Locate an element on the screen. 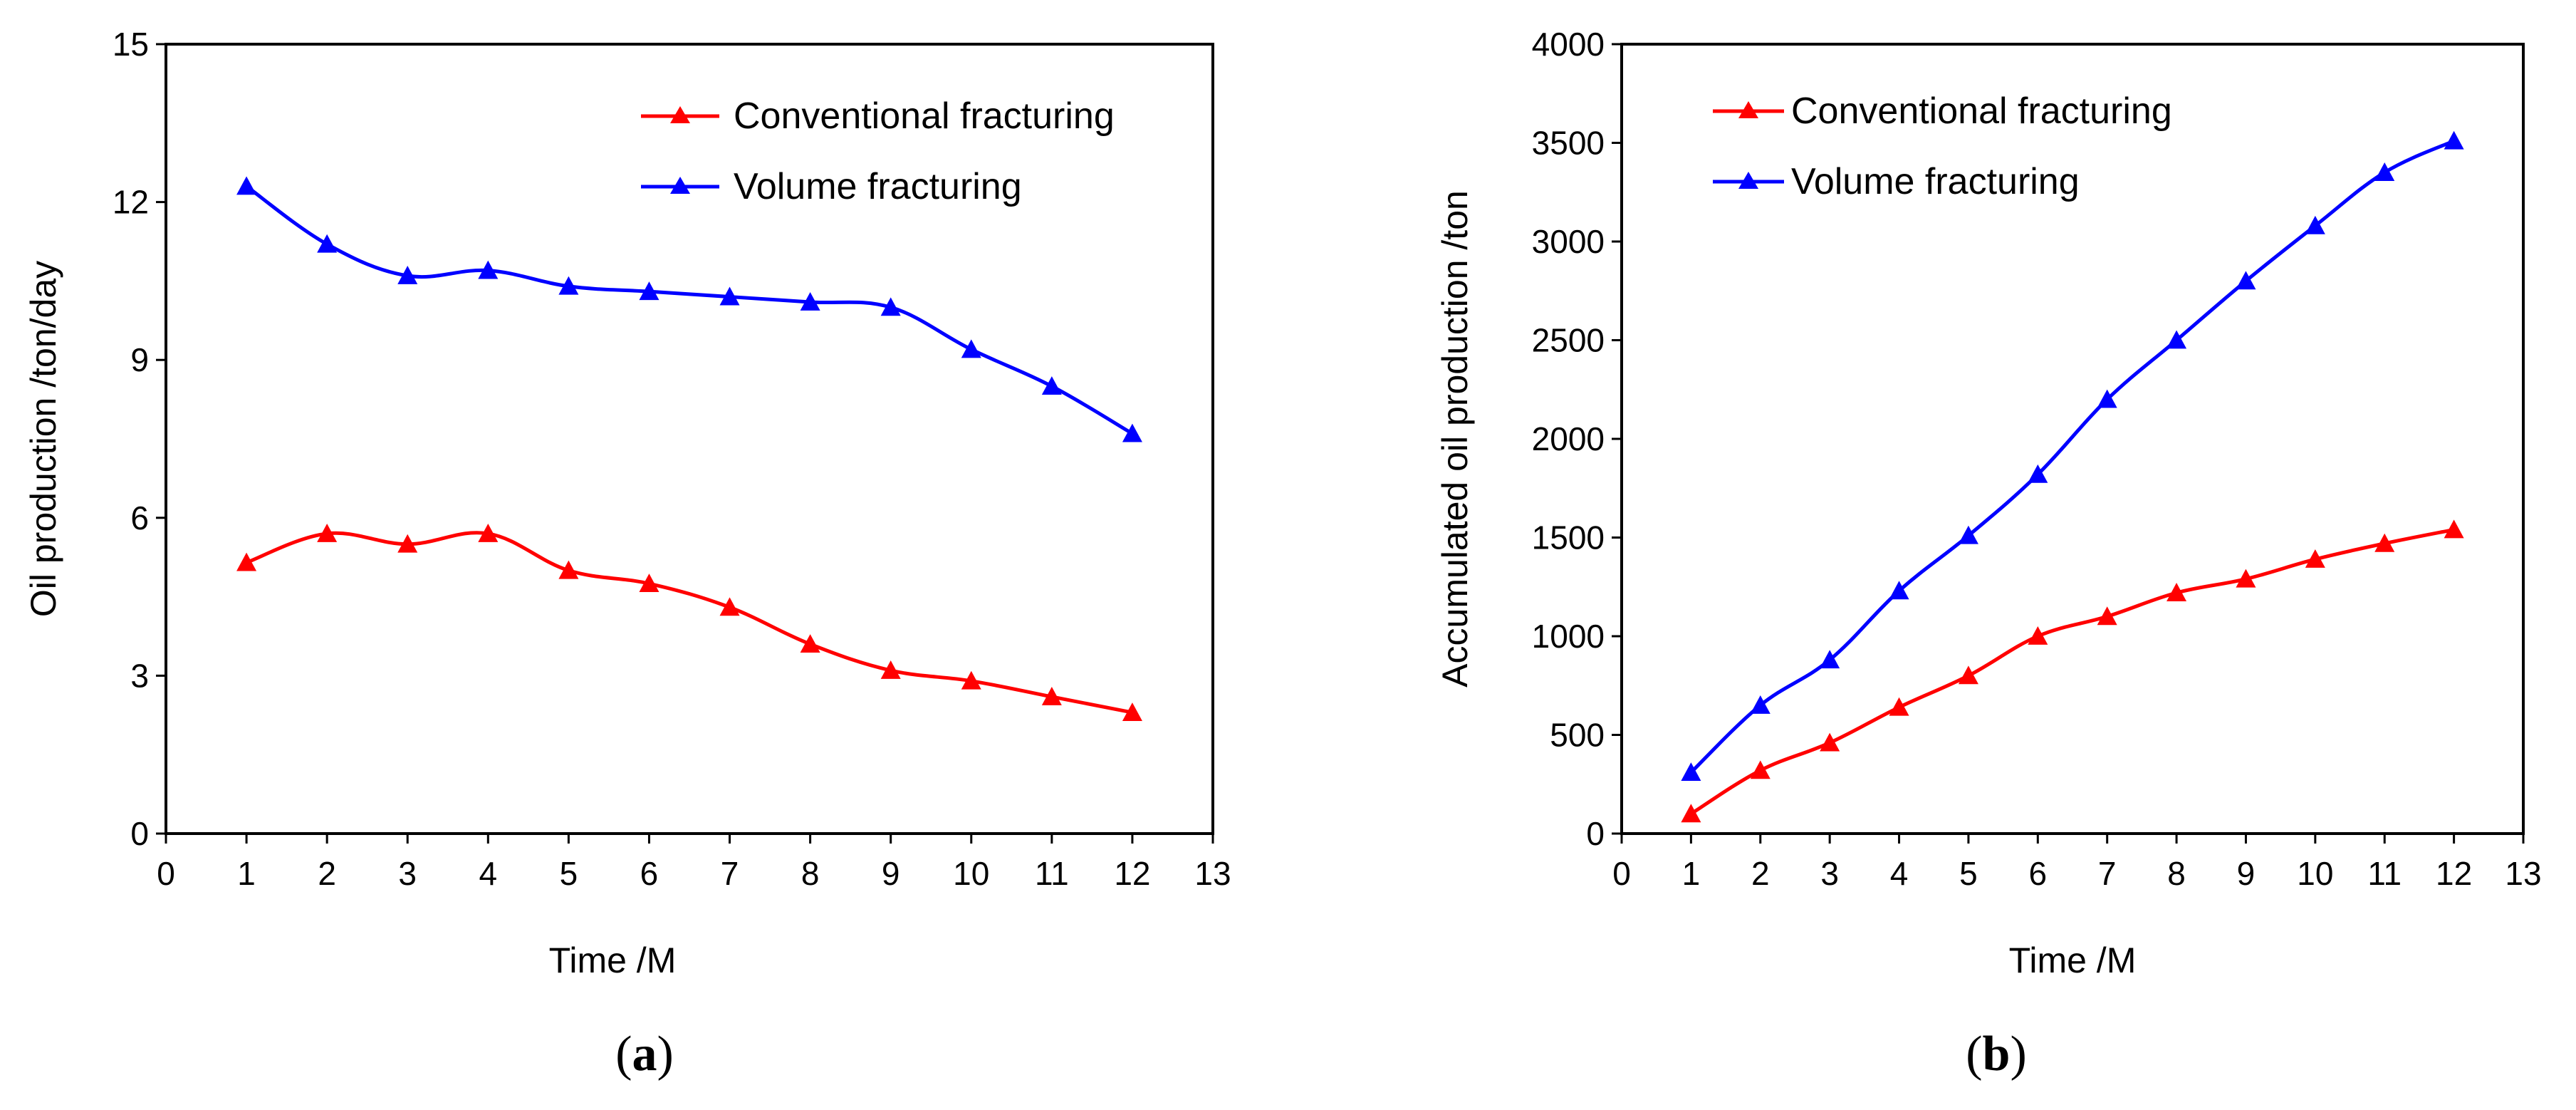 This screenshot has height=1110, width=2576. chart-a-x-tick-label: 1 is located at coordinates (247, 873).